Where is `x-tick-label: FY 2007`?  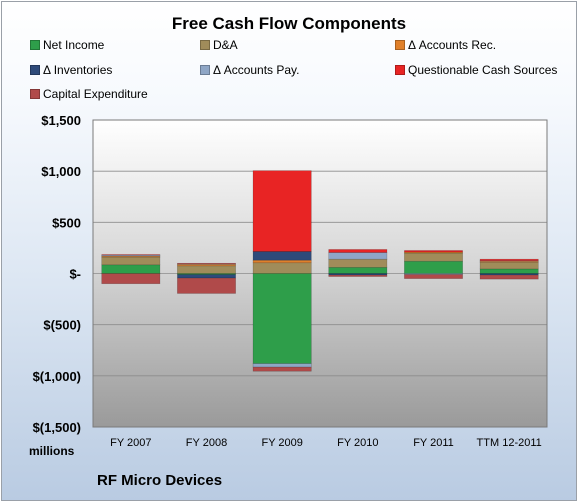 x-tick-label: FY 2007 is located at coordinates (130, 443).